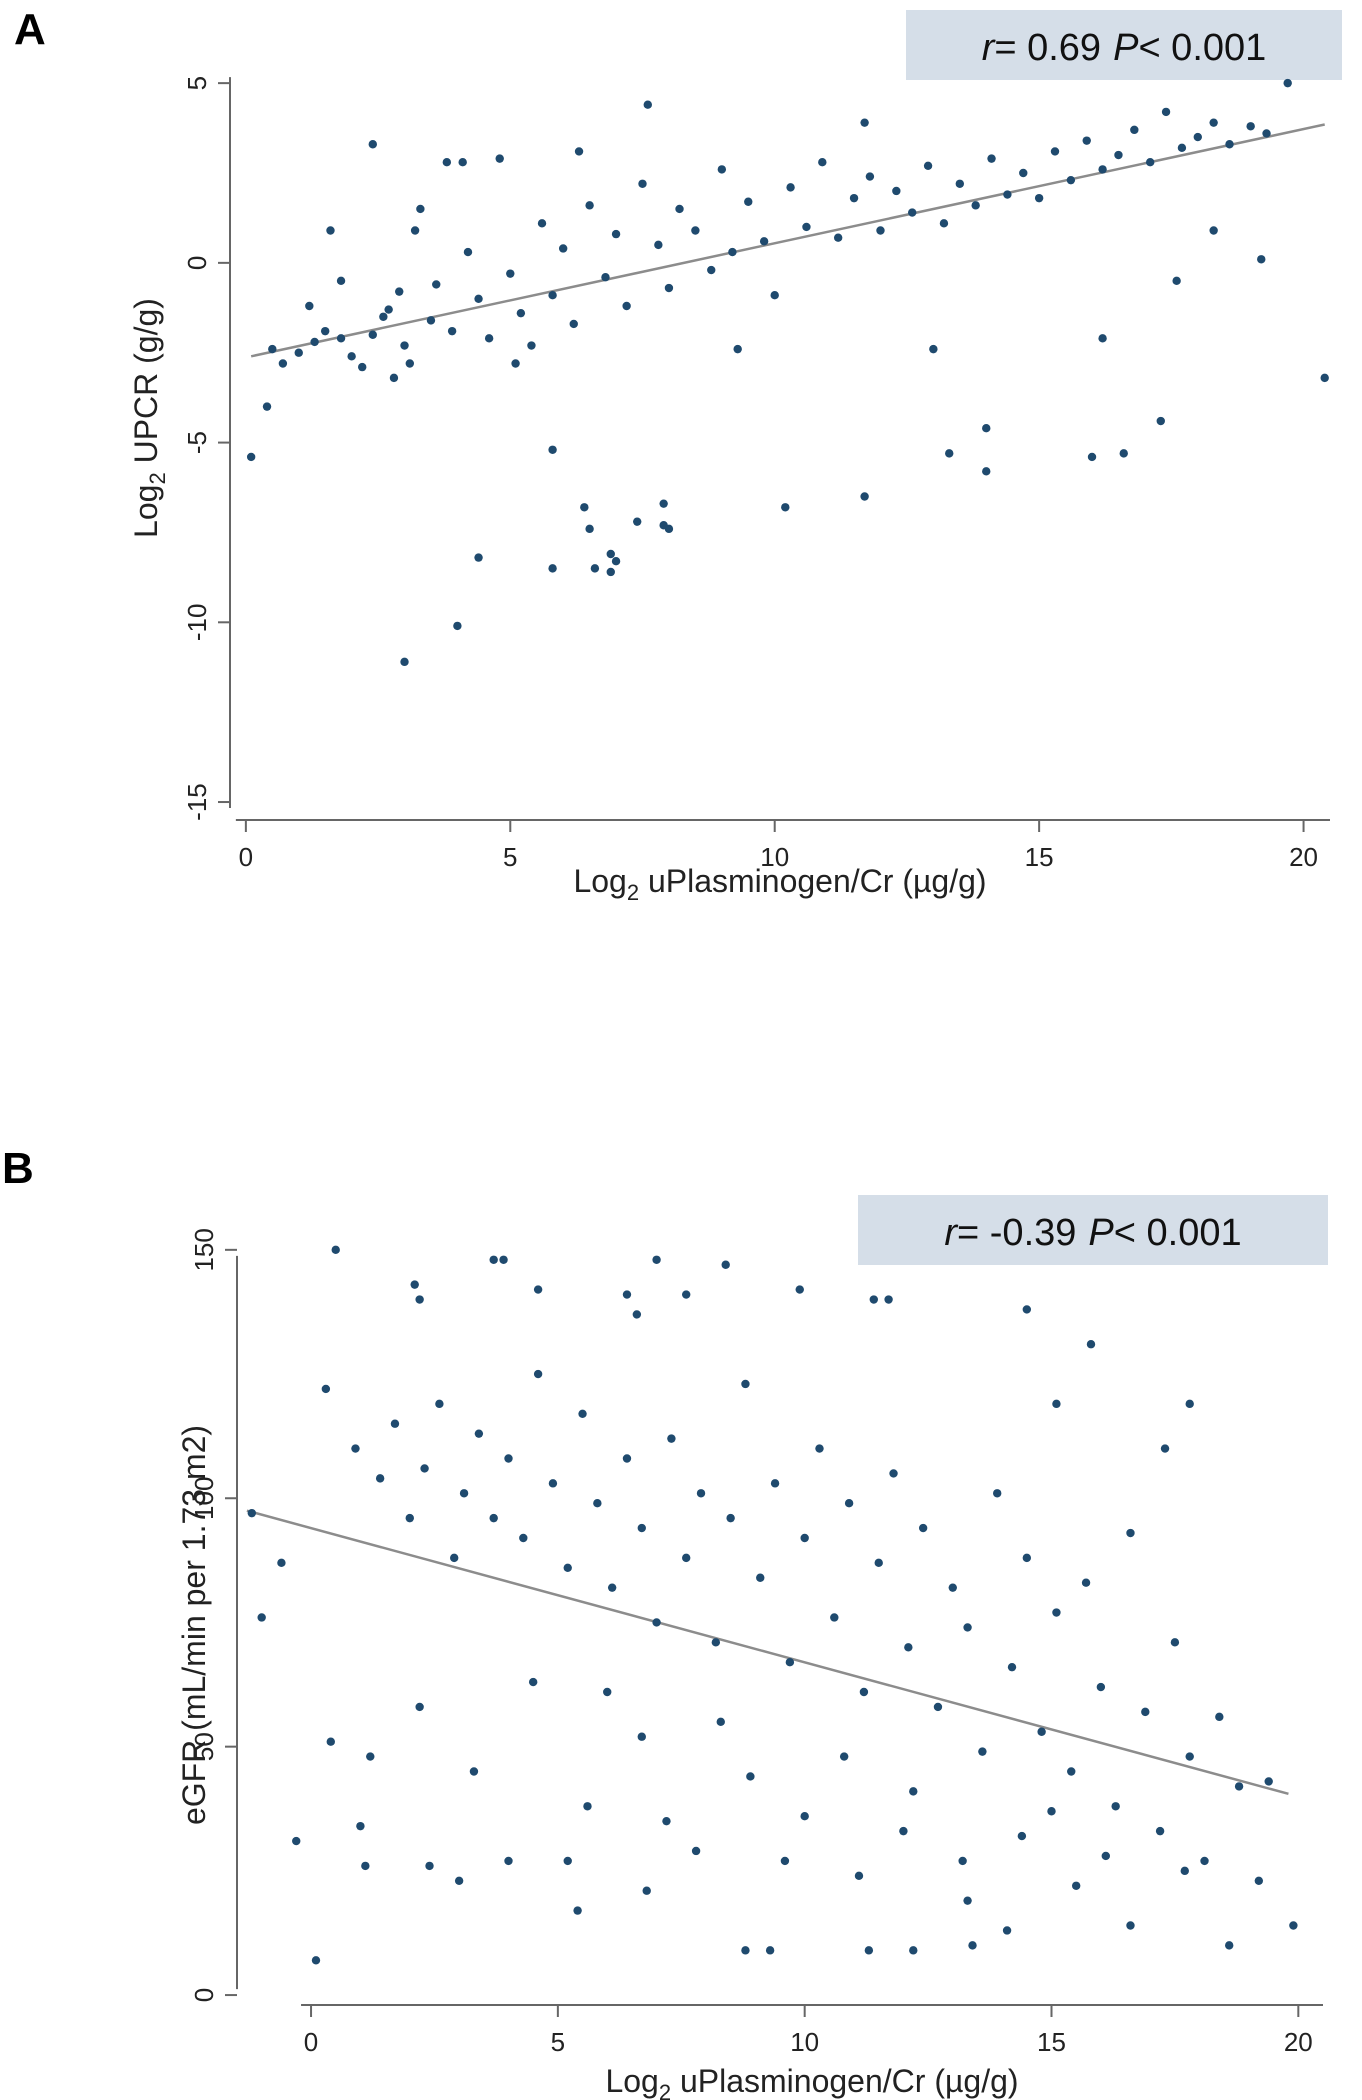  I want to click on panel-b-p-value: < 0.001, so click(1178, 1233).